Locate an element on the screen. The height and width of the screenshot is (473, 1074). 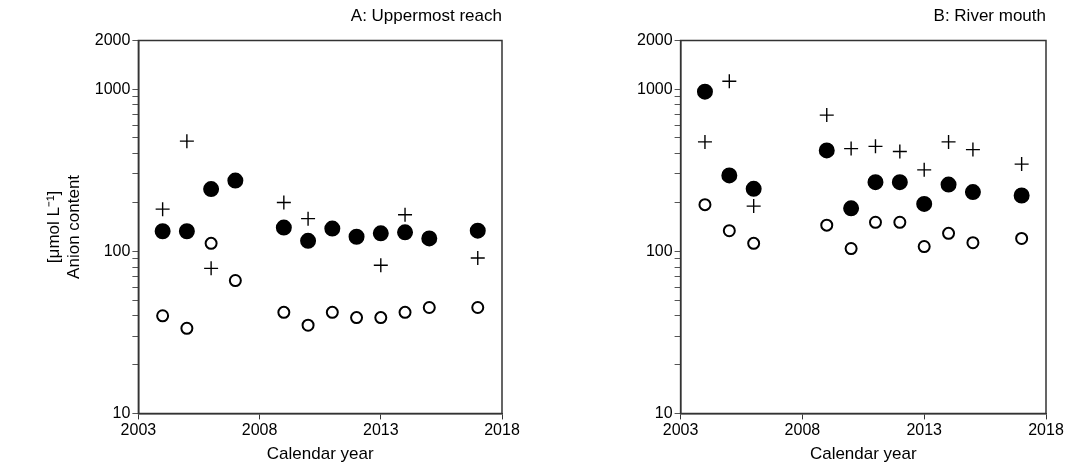
chart-title: A: Uppermost reach is located at coordinates (426, 15).